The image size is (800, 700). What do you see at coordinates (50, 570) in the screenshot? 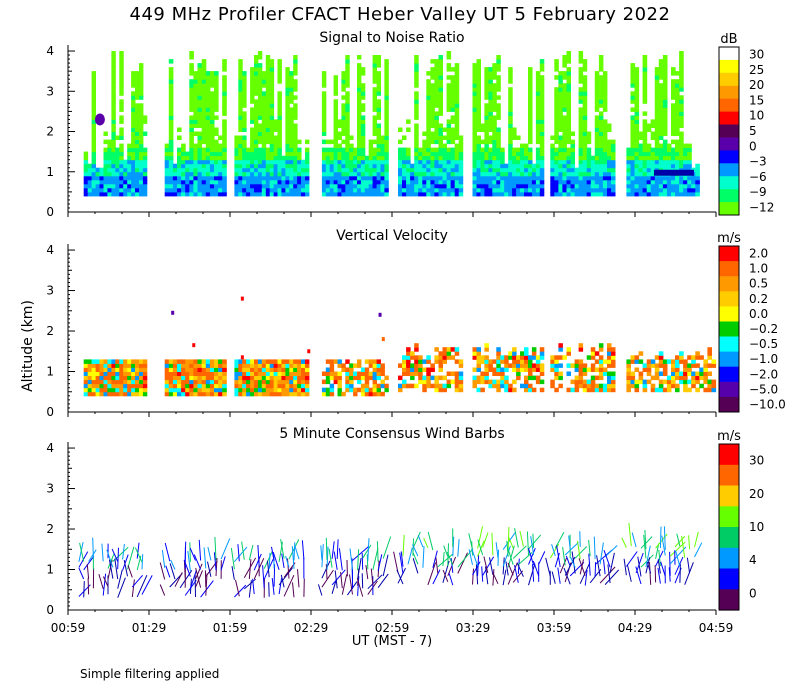
I see `y-tick-label: 1` at bounding box center [50, 570].